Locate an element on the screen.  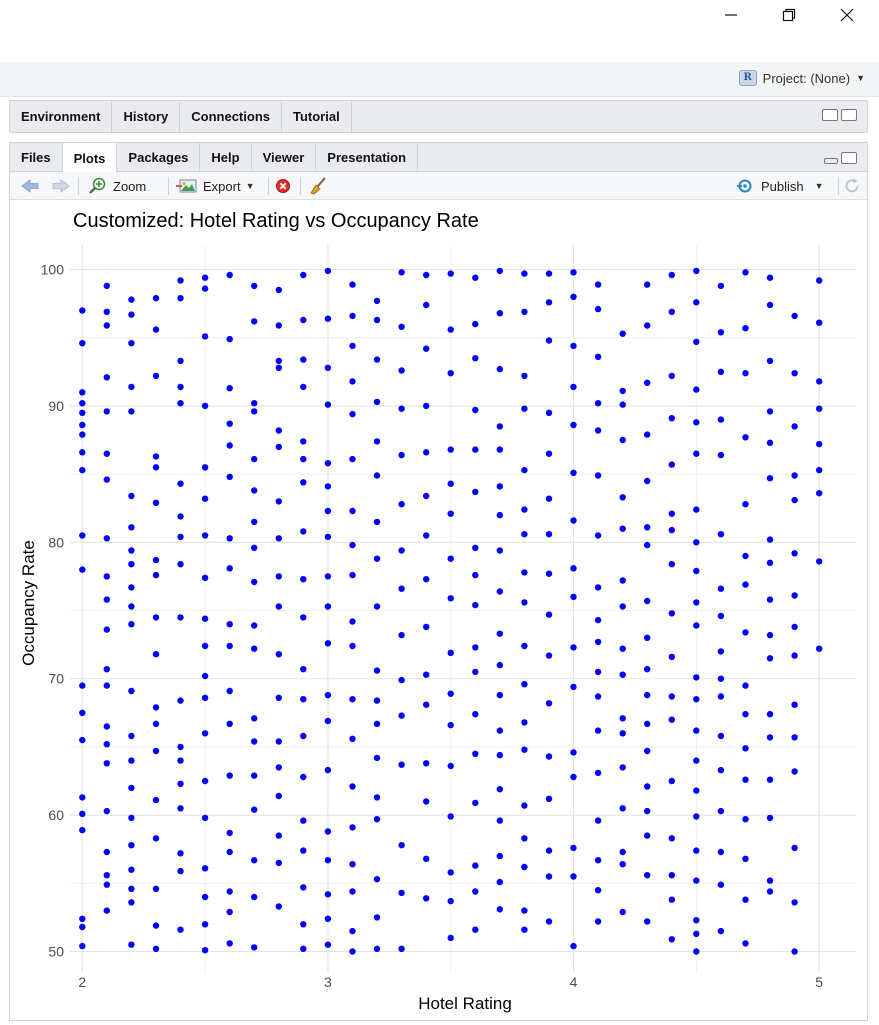
tab-plots: Plots is located at coordinates (90, 158).